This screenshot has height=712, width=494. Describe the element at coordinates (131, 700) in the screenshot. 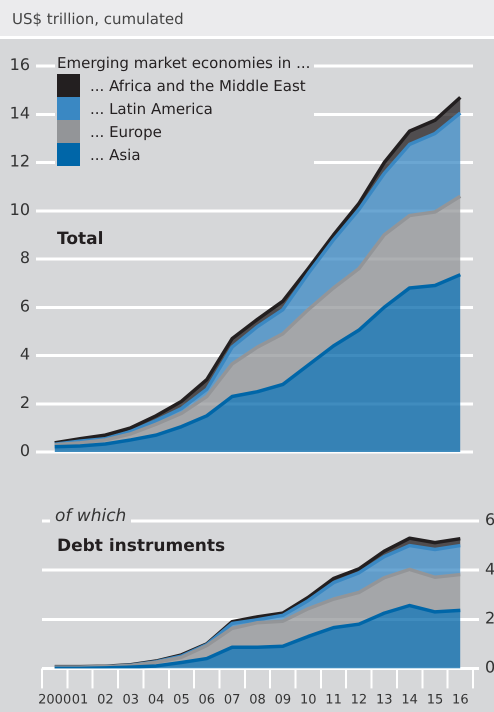

I see `x-tick-label: 03` at that location.